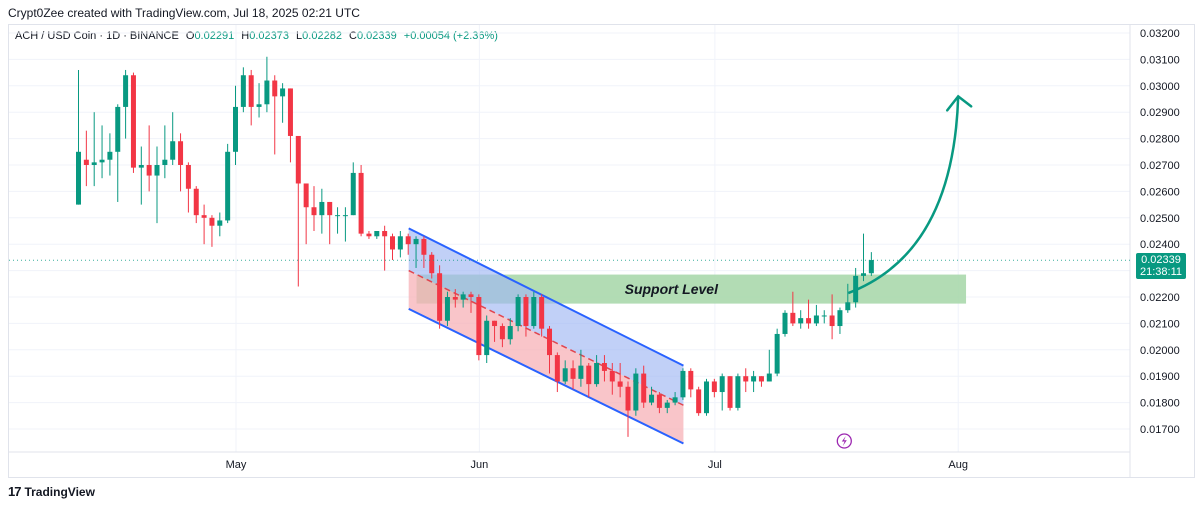 This screenshot has width=1200, height=505. Describe the element at coordinates (245, 36) in the screenshot. I see `high-label: H` at that location.